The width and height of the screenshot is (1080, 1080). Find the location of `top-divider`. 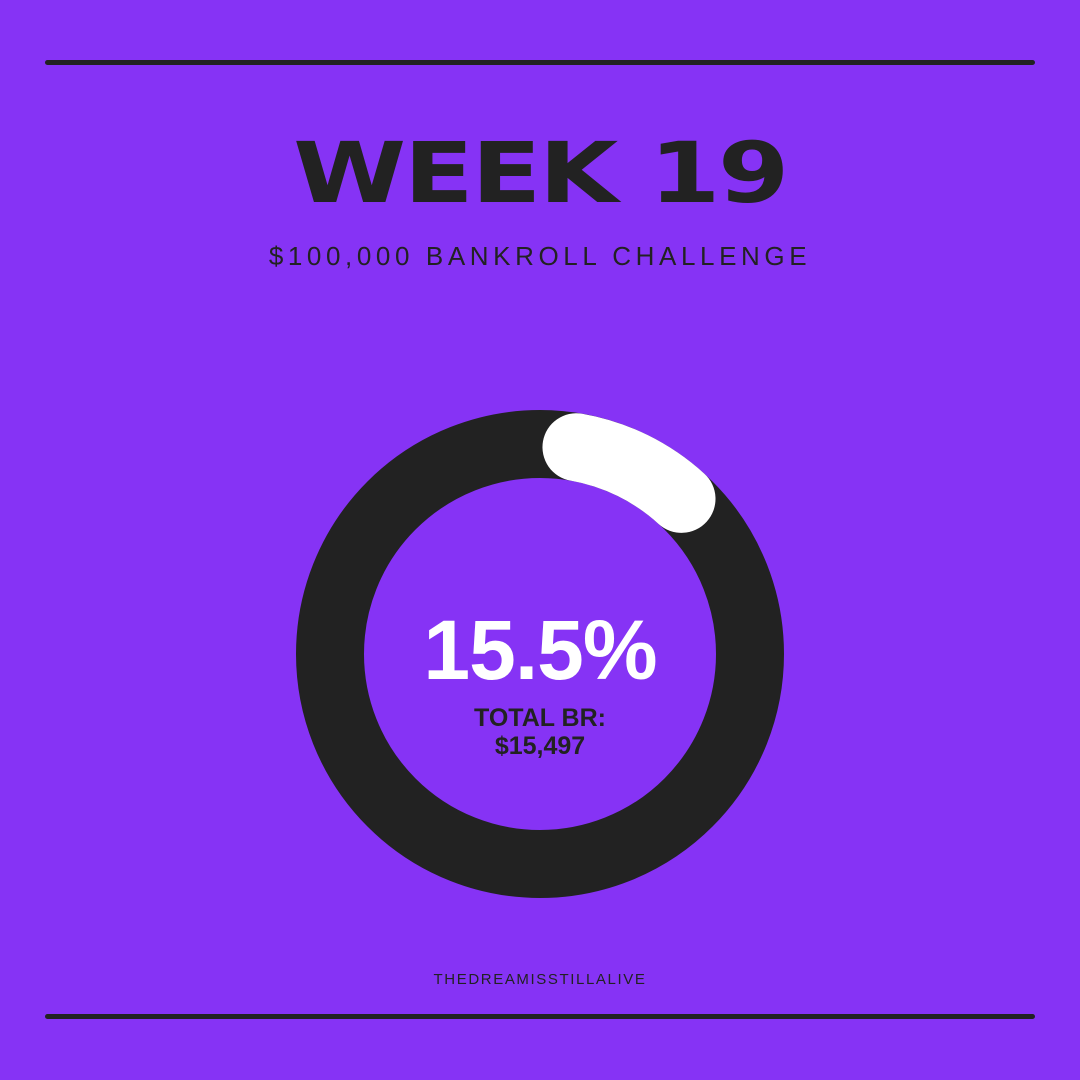

top-divider is located at coordinates (540, 62).